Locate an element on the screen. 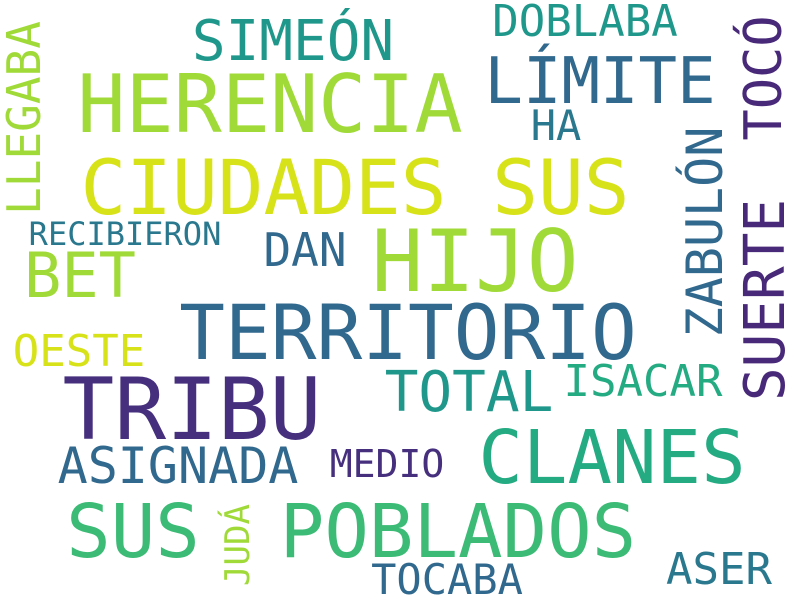  word-ciudades-sus: CIUDADES SUS is located at coordinates (355, 187).